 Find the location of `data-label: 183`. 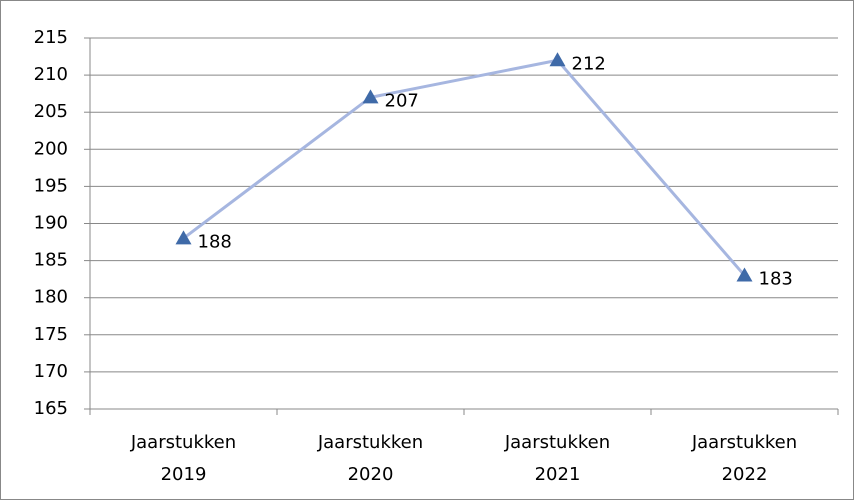

data-label: 183 is located at coordinates (776, 278).